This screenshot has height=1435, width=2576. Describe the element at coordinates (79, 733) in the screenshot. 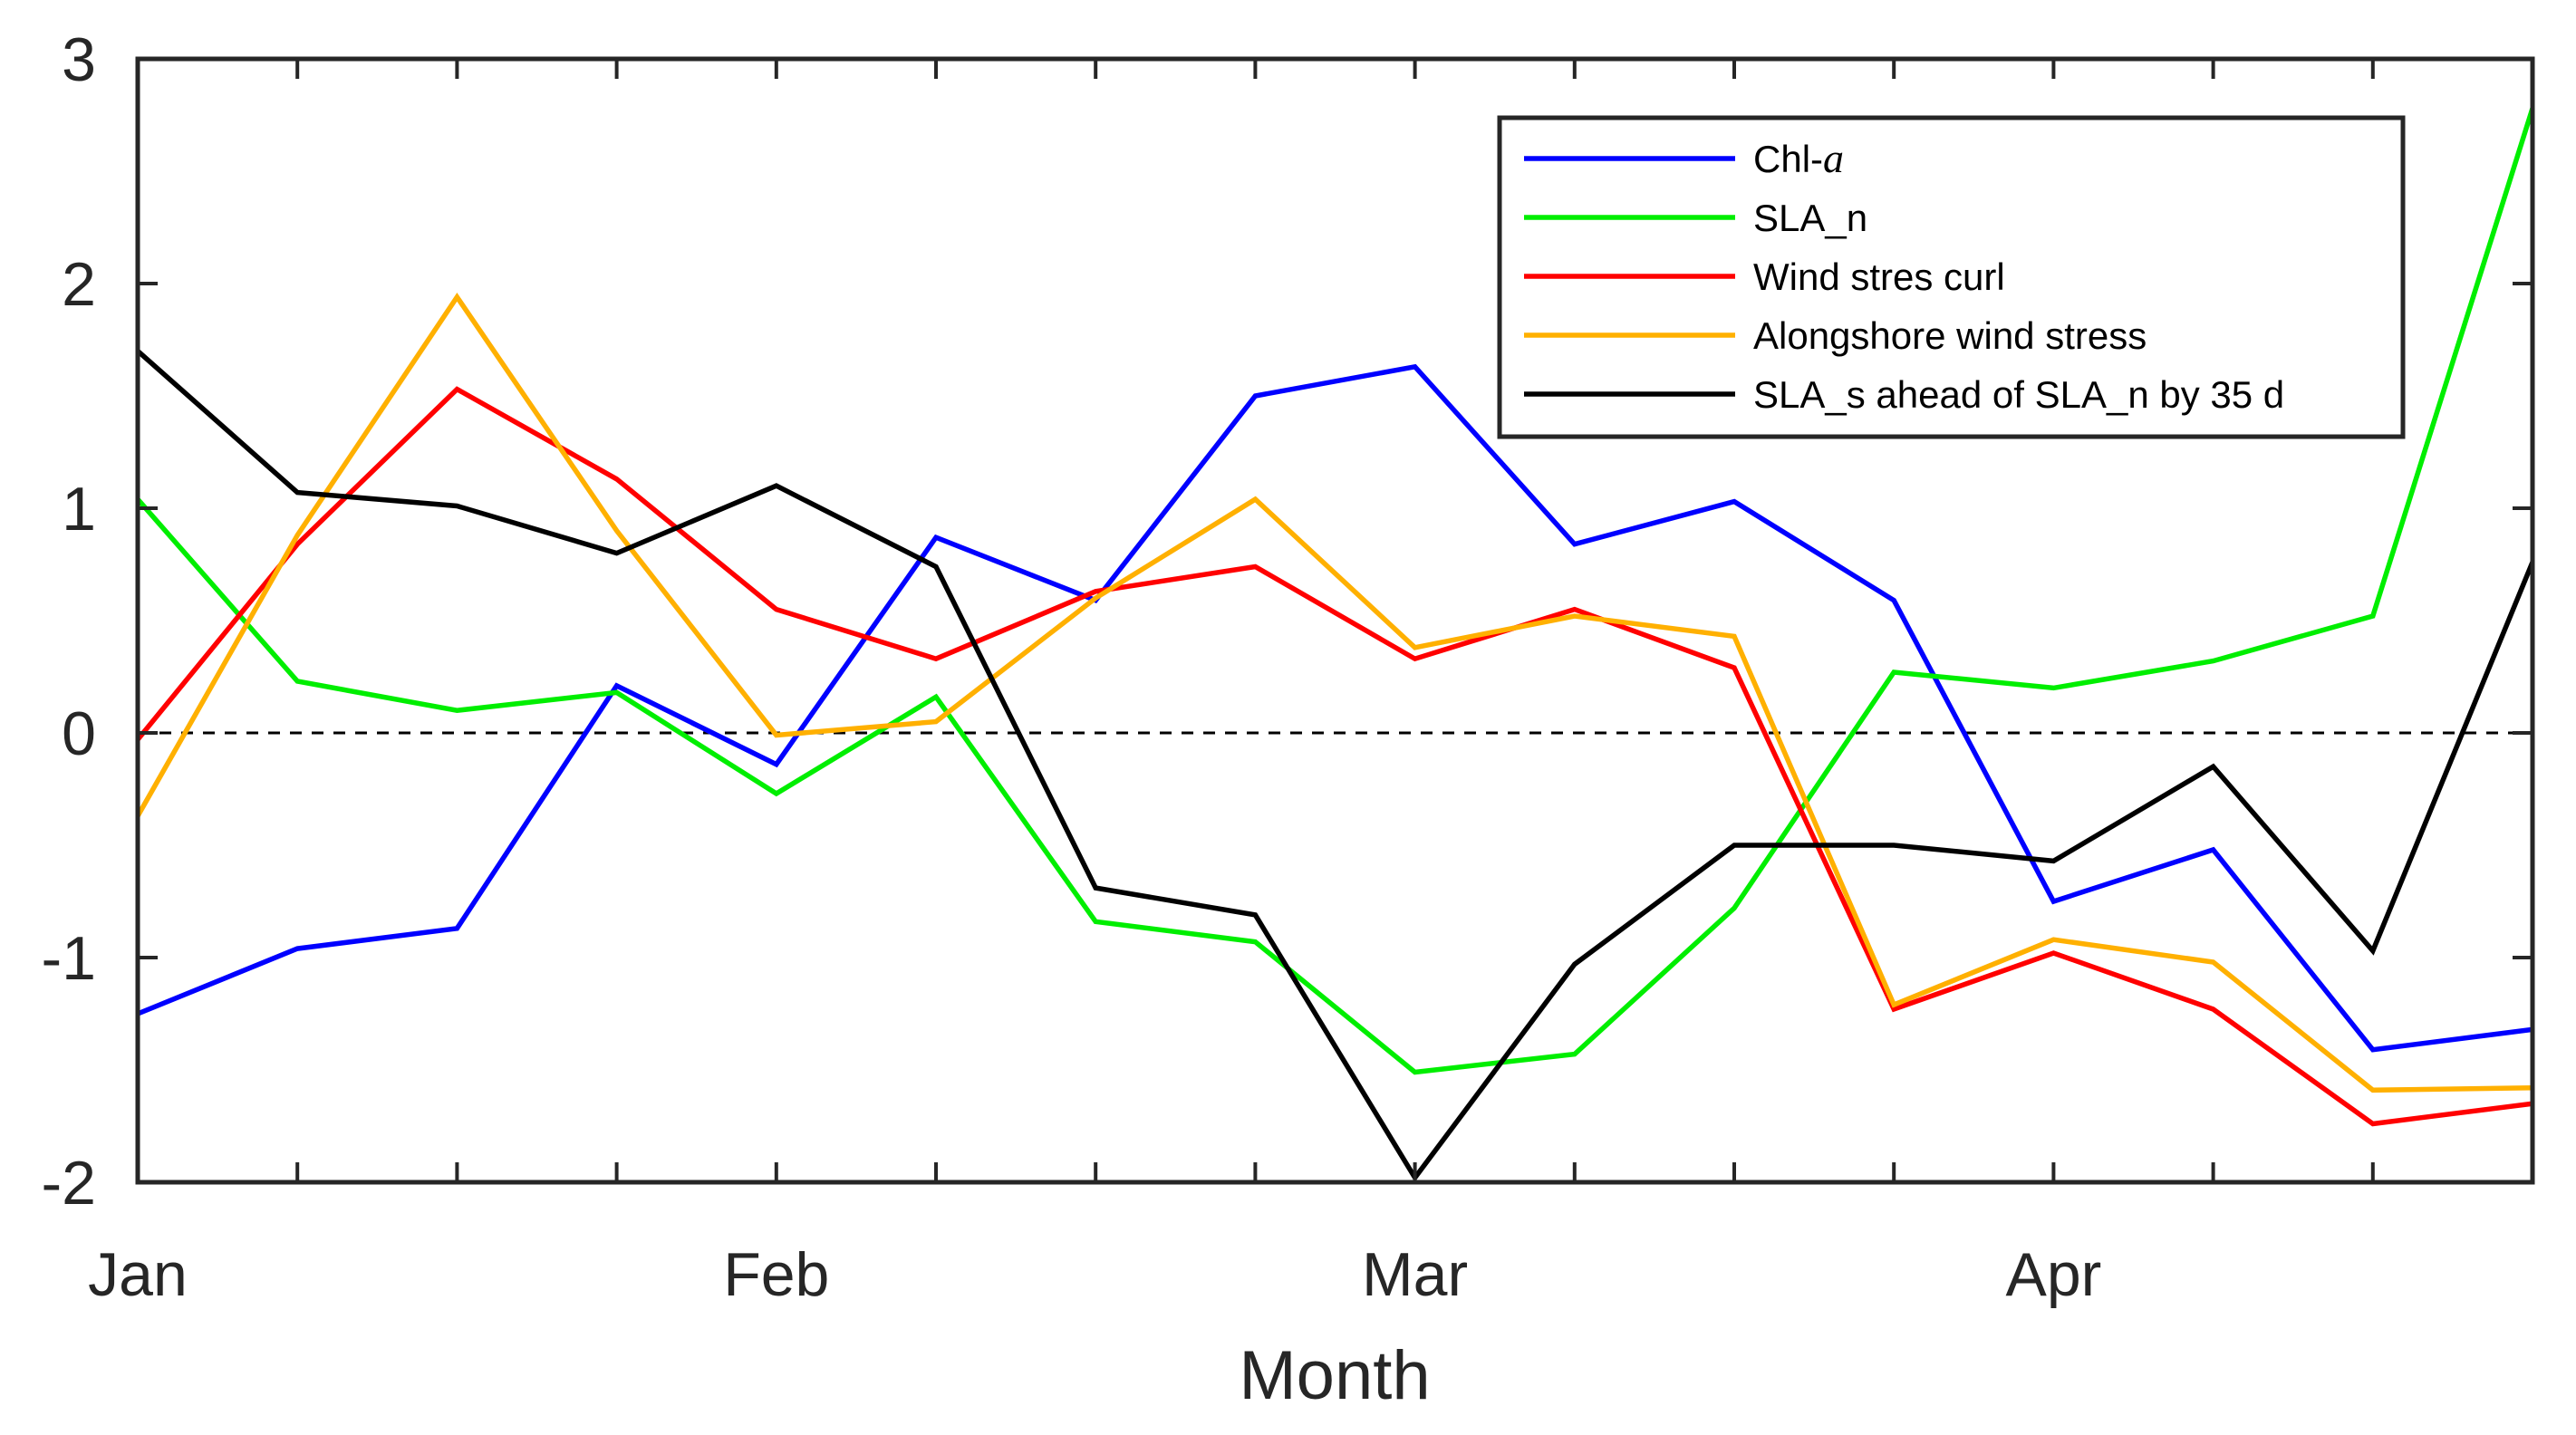

I see `y-tick-label: 0` at that location.